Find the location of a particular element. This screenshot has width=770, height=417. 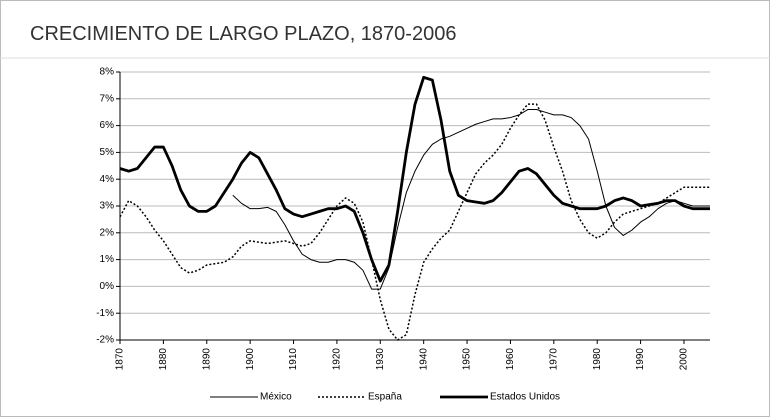

x-tick-label: 1880 is located at coordinates (163, 359).